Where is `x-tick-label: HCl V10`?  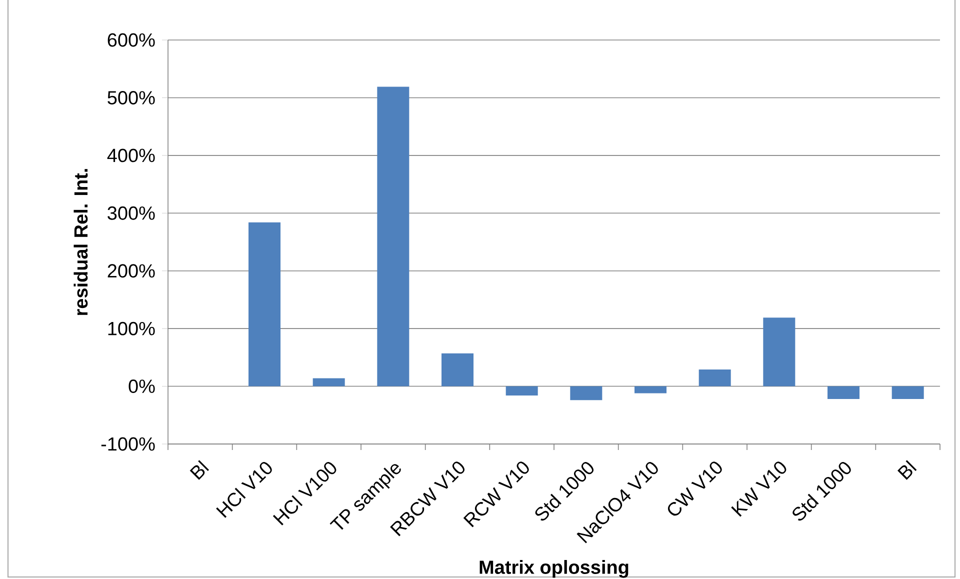 x-tick-label: HCl V10 is located at coordinates (244, 490).